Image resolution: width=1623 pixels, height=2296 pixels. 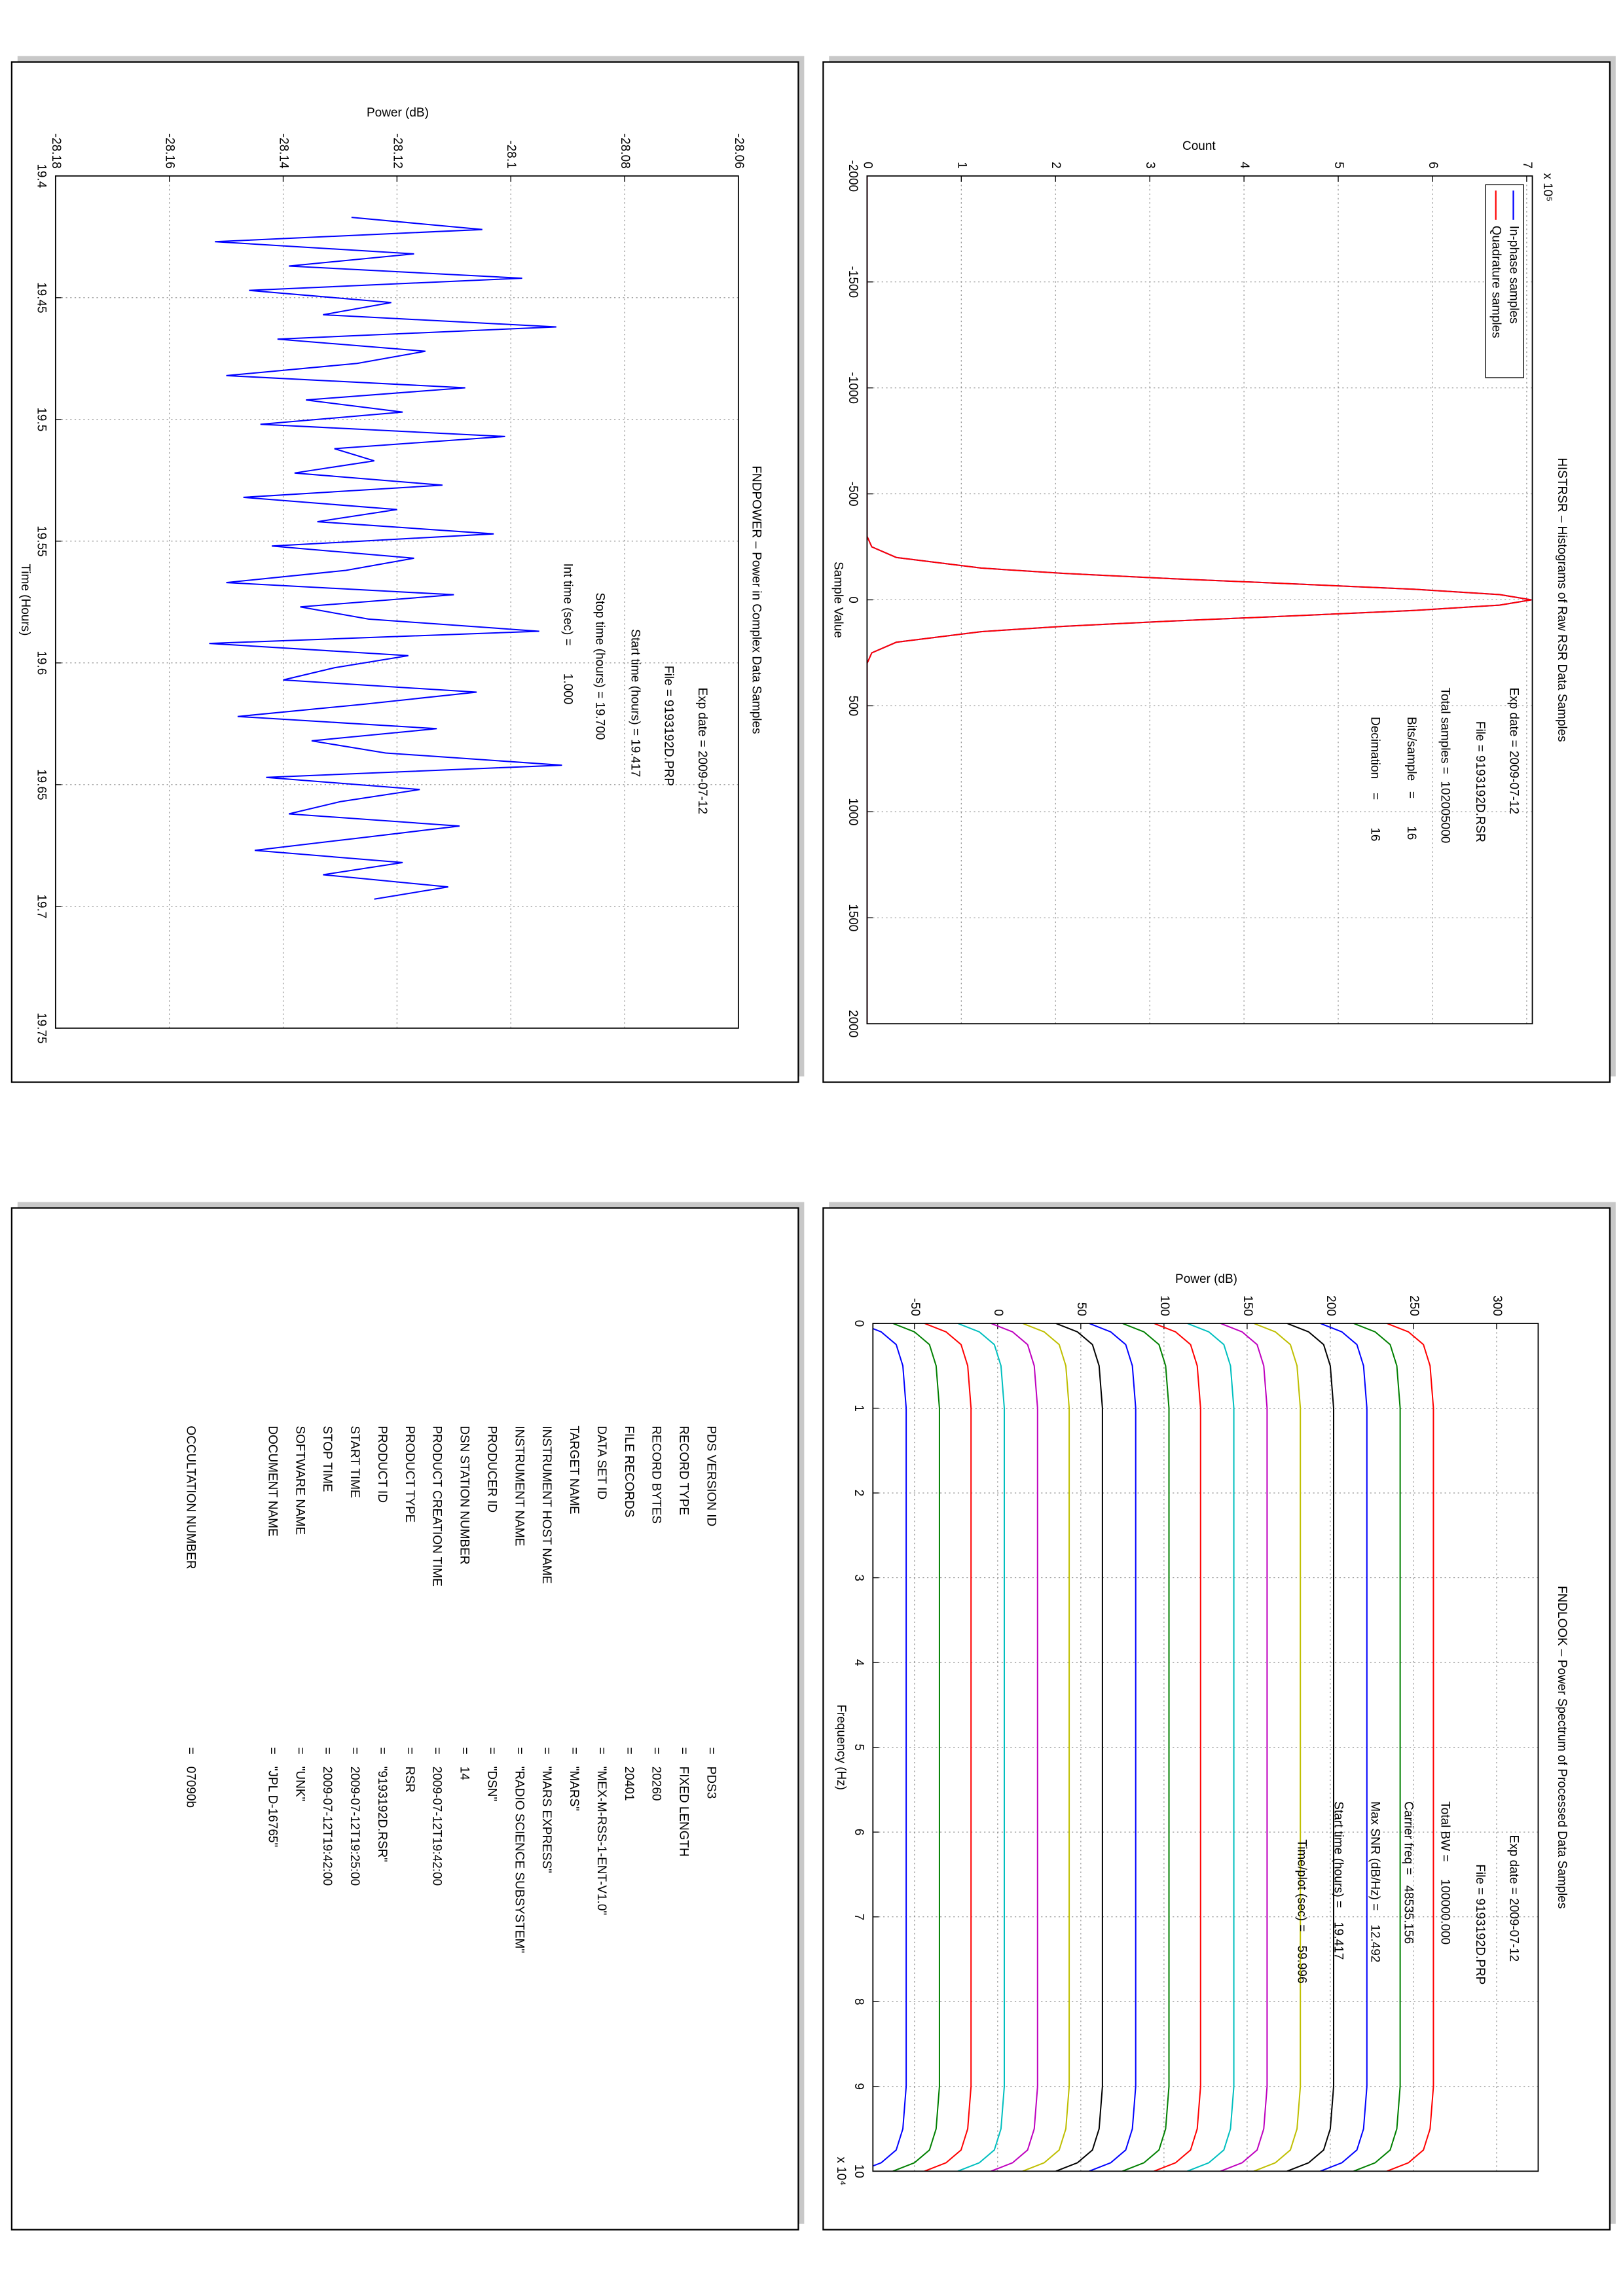 I want to click on field-value: RSR, so click(x=409, y=1780).